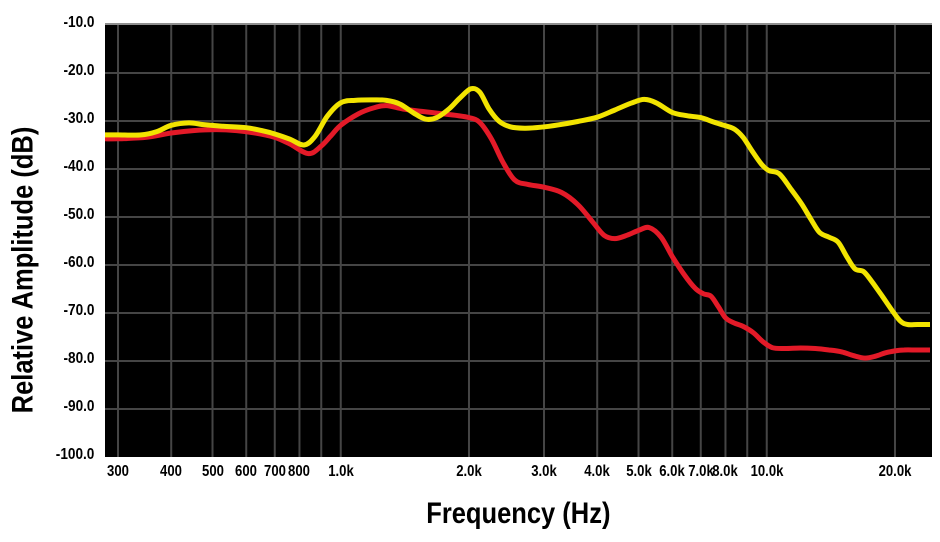 The width and height of the screenshot is (940, 542). Describe the element at coordinates (78, 22) in the screenshot. I see `y-tick-label: -10.0` at that location.